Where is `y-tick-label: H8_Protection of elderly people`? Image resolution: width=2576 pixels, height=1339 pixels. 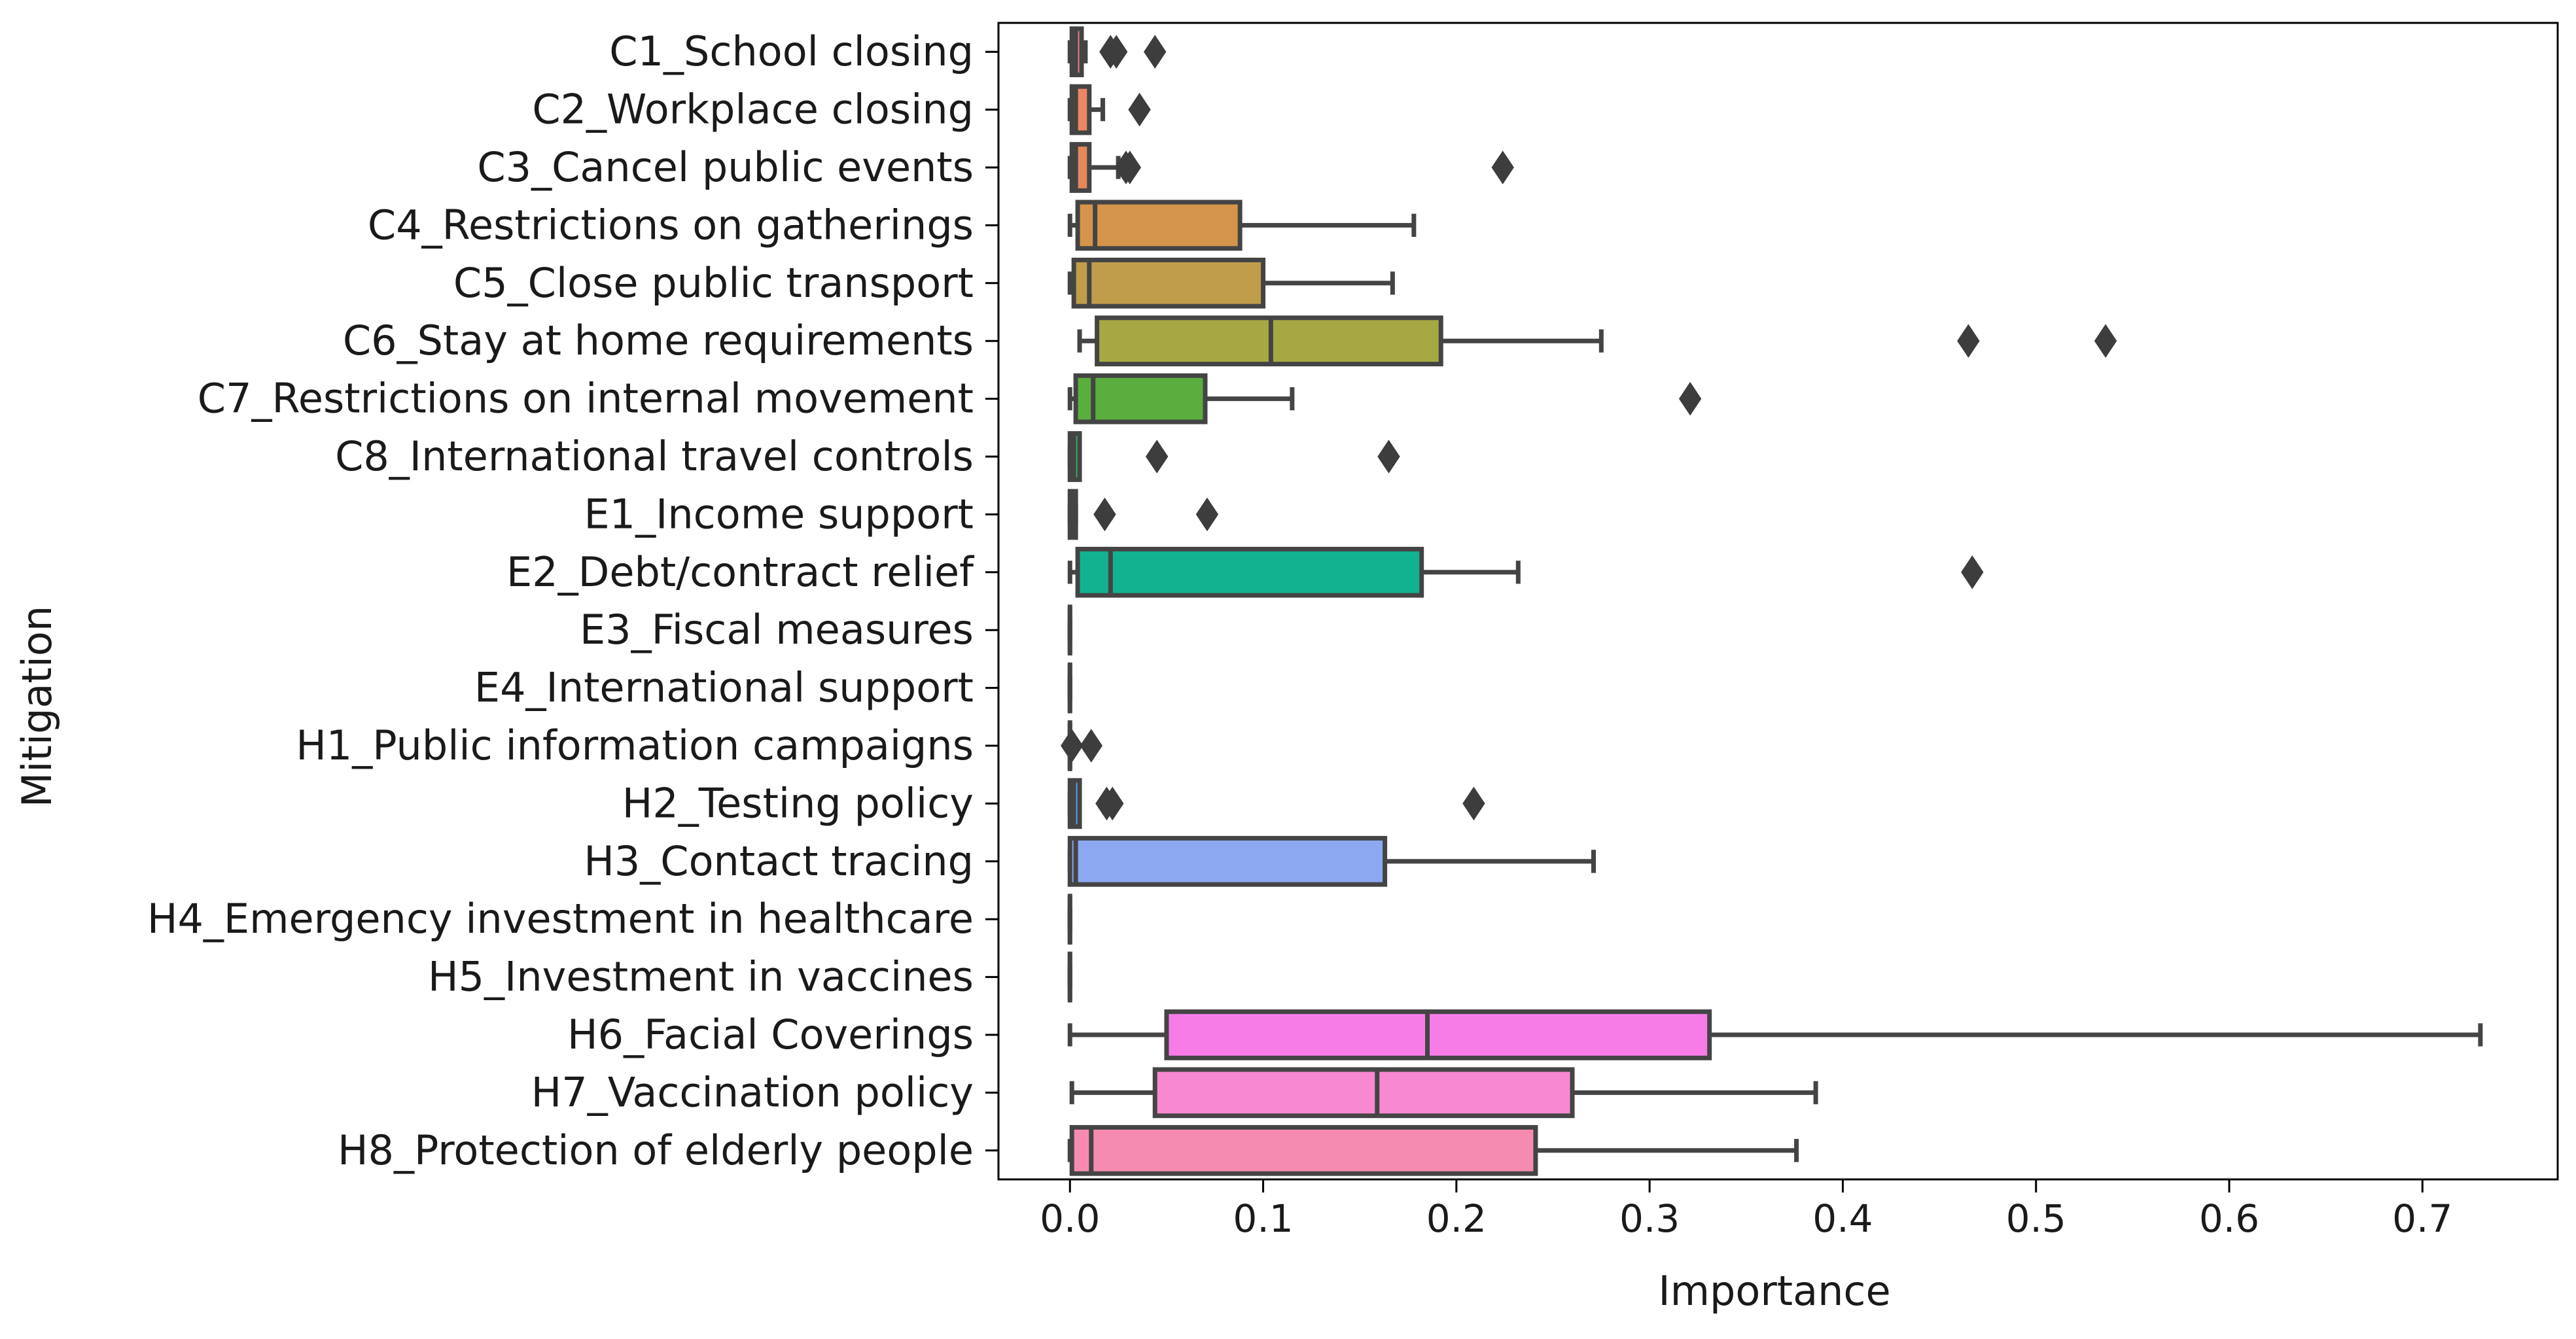 y-tick-label: H8_Protection of elderly people is located at coordinates (656, 1150).